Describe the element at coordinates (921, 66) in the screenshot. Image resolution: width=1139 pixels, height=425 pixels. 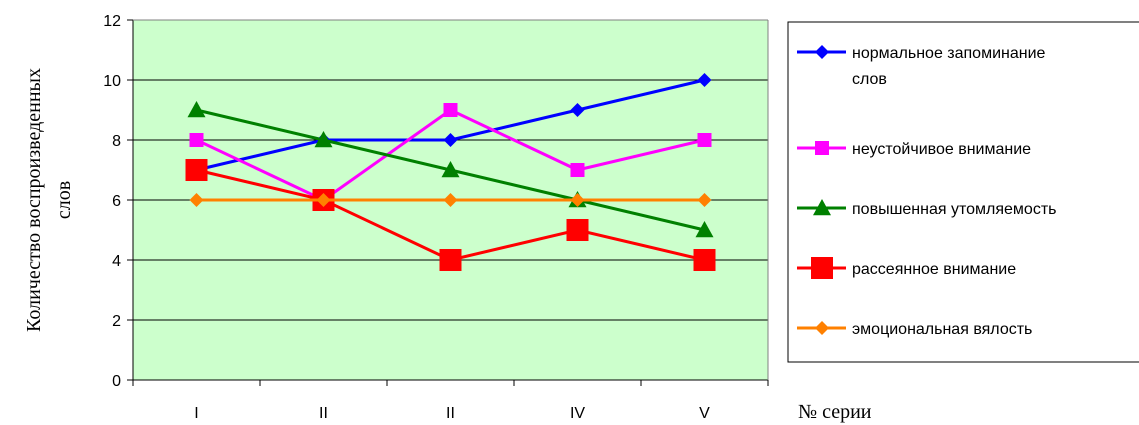
I see `legend-item: нормальное запоминание слов` at that location.